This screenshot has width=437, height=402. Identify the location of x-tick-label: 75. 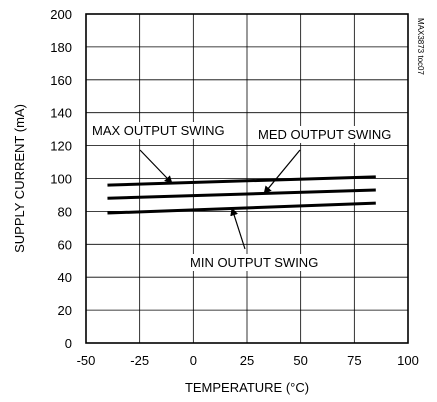
(354, 360).